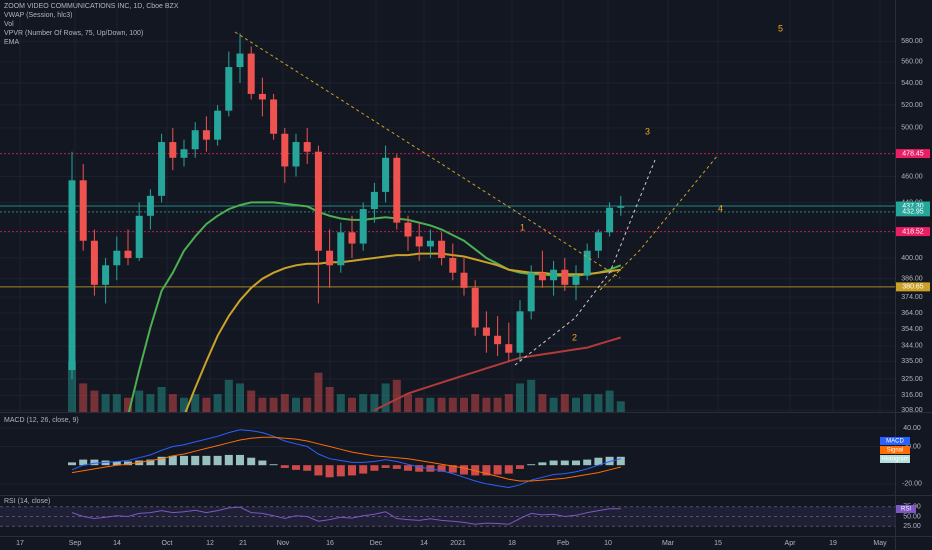 Image resolution: width=932 pixels, height=550 pixels. I want to click on indicator-label: VPVR (Number Of Rows, 75, Up/Down, 100), so click(73, 33).